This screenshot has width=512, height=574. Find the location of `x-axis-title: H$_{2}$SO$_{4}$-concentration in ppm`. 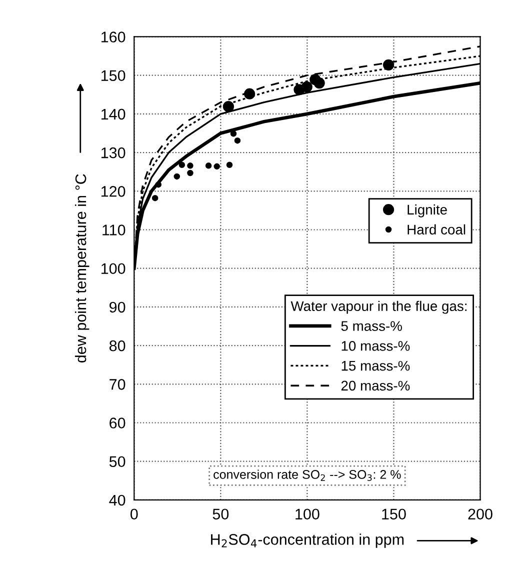

x-axis-title: H$_{2}$SO$_{4}$-concentration in ppm is located at coordinates (307, 541).